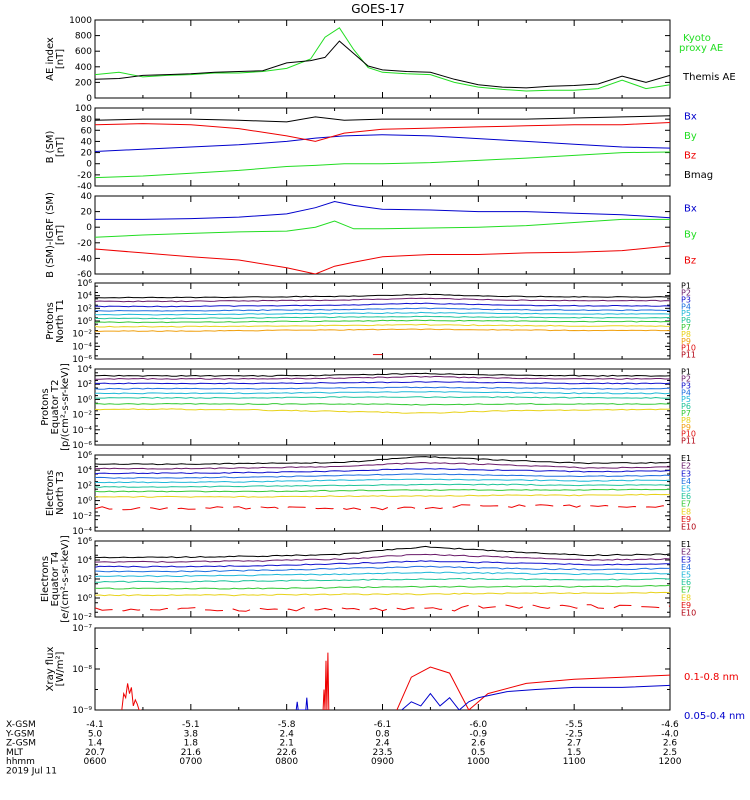  What do you see at coordinates (287, 725) in the screenshot?
I see `x-table-value: -5.8` at bounding box center [287, 725].